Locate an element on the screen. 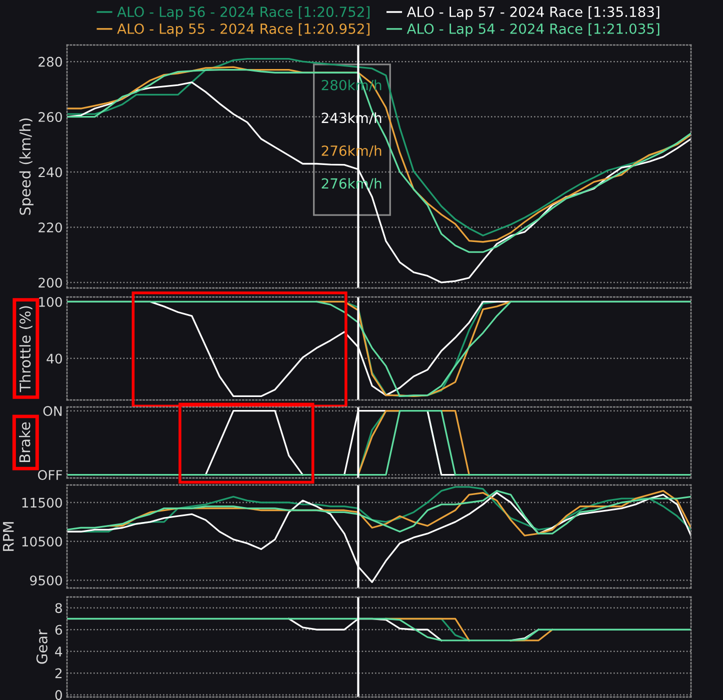 The height and width of the screenshot is (700, 723). y-tick-label: 240 is located at coordinates (50, 172).